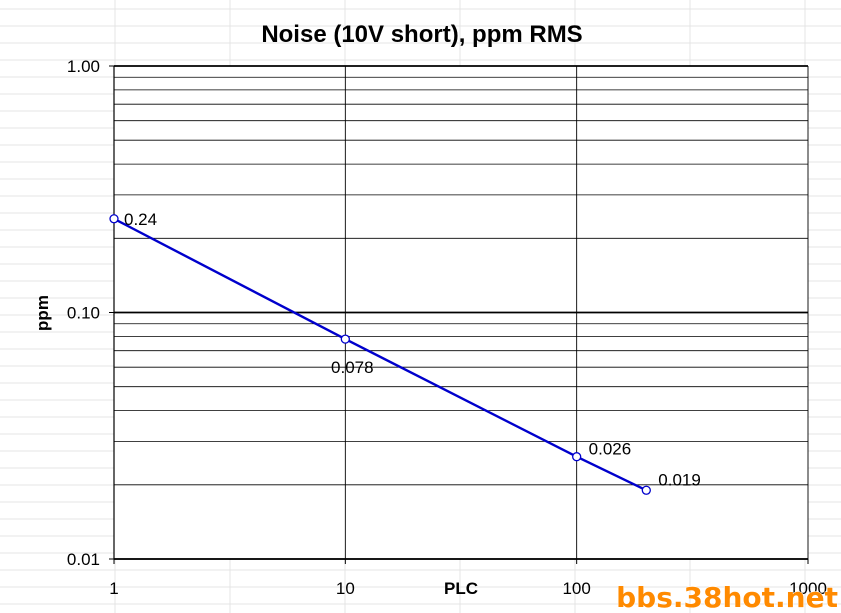  What do you see at coordinates (421, 34) in the screenshot?
I see `chart-title: Noise (10V short), ppm RMS` at bounding box center [421, 34].